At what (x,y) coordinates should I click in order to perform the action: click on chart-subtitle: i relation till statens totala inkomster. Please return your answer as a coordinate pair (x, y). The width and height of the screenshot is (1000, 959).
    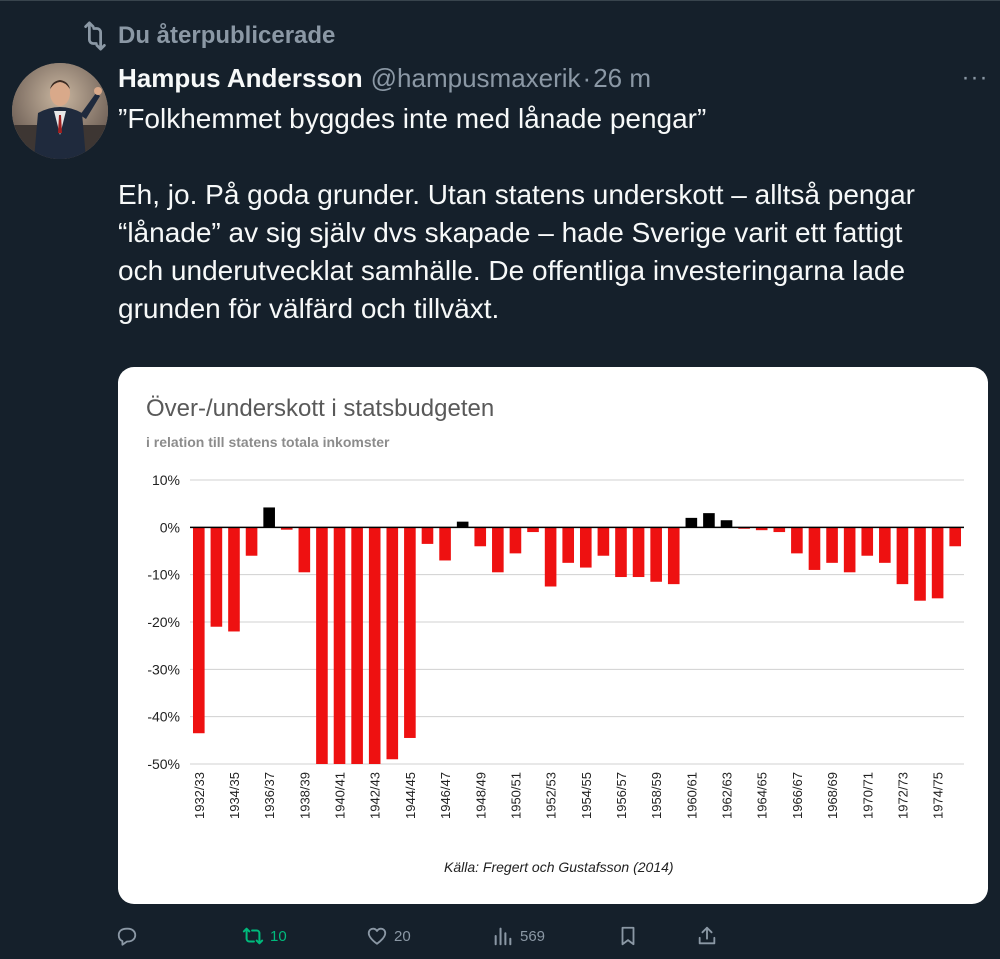
    Looking at the image, I should click on (268, 442).